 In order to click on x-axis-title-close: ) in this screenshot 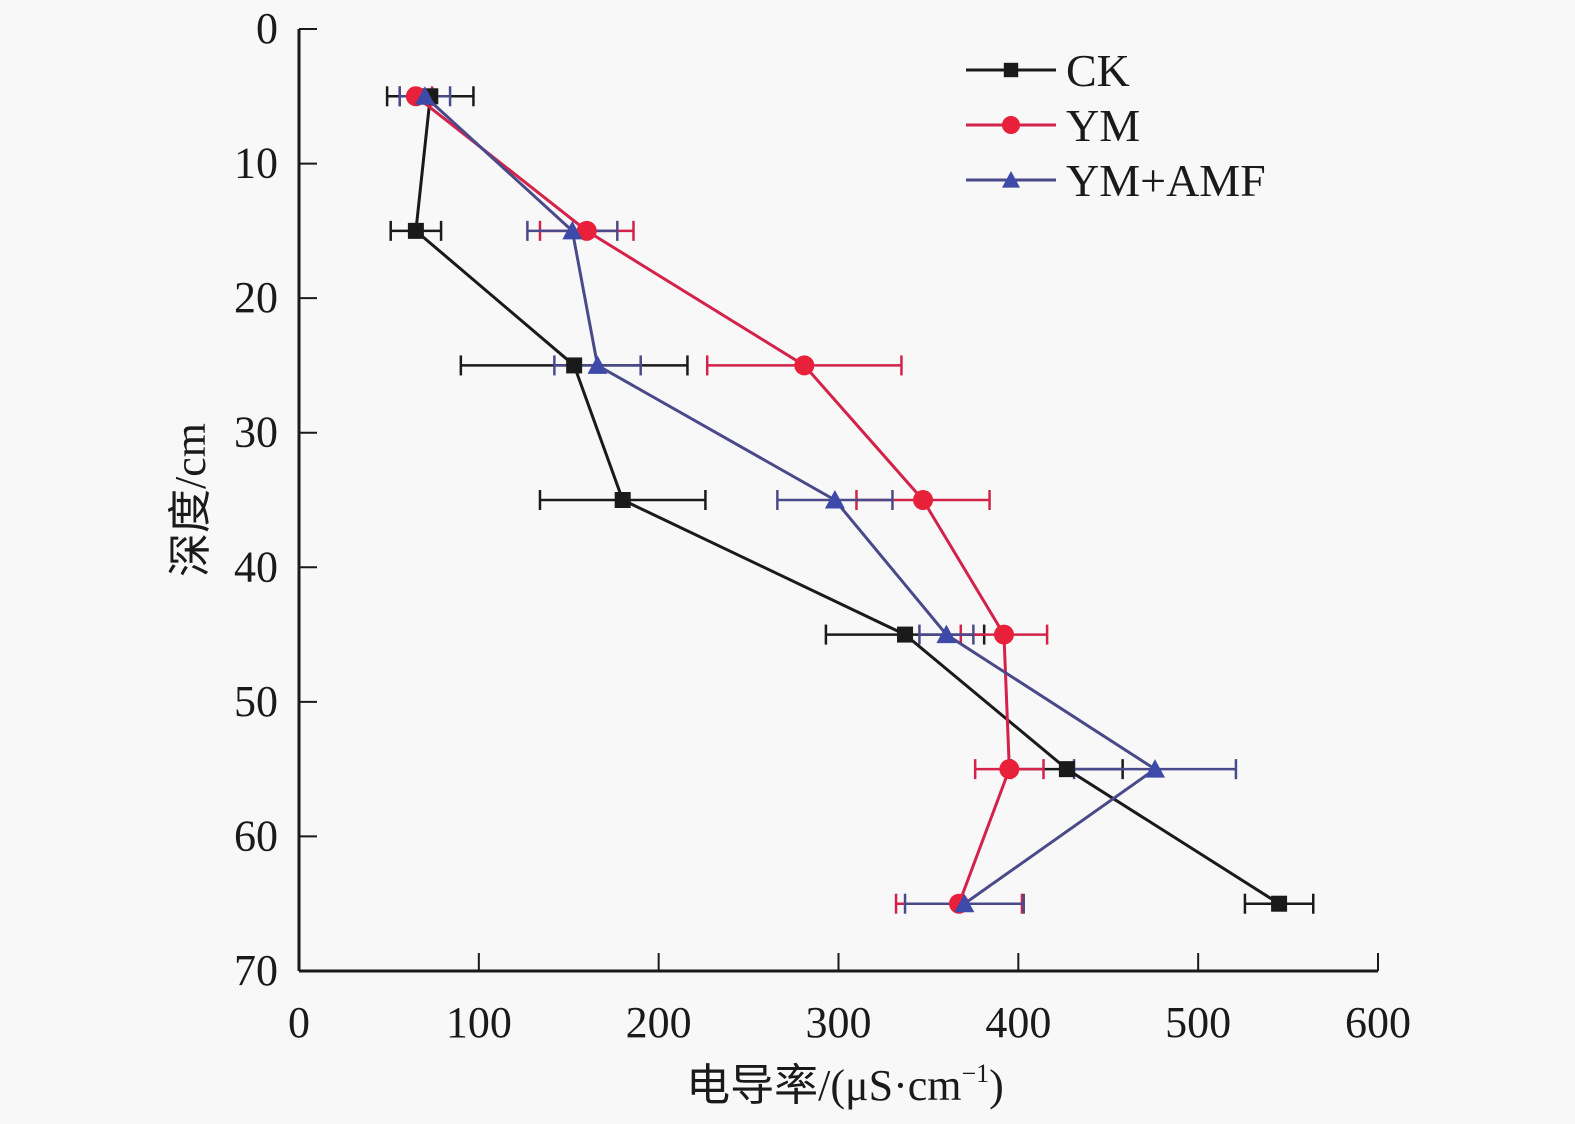, I will do `click(996, 1085)`.